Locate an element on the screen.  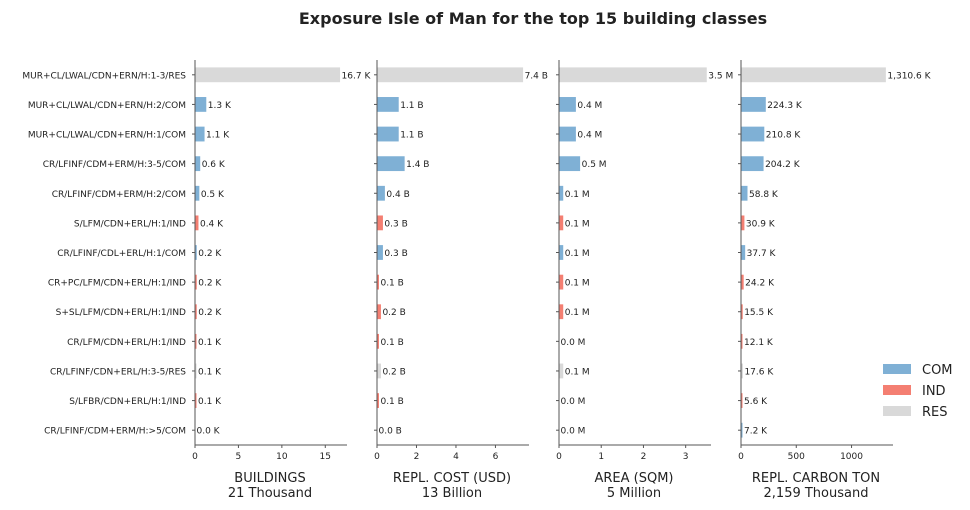
category-label: MUR+CL/LWAL/CDN+ERN/H:1/COM is located at coordinates (107, 136).